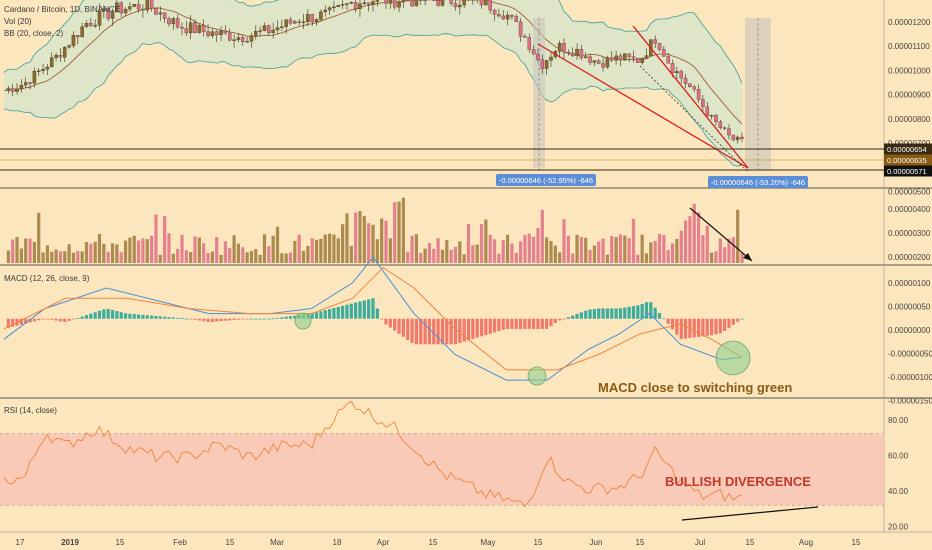  Describe the element at coordinates (907, 160) in the screenshot. I see `price-label: 0.00000635` at that location.